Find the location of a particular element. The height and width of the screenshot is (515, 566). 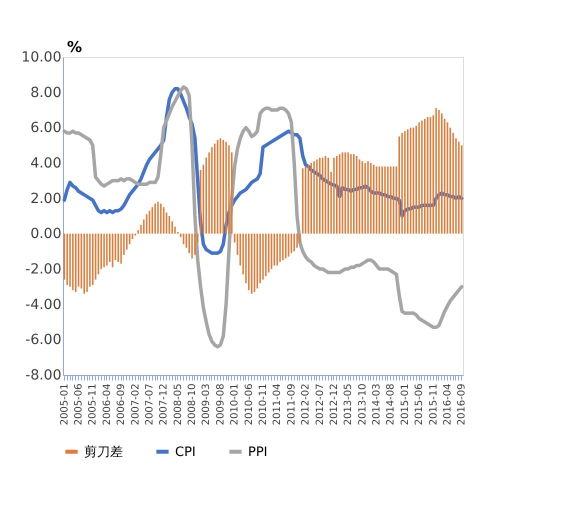

x-tick-label: 2012-02 is located at coordinates (306, 405).